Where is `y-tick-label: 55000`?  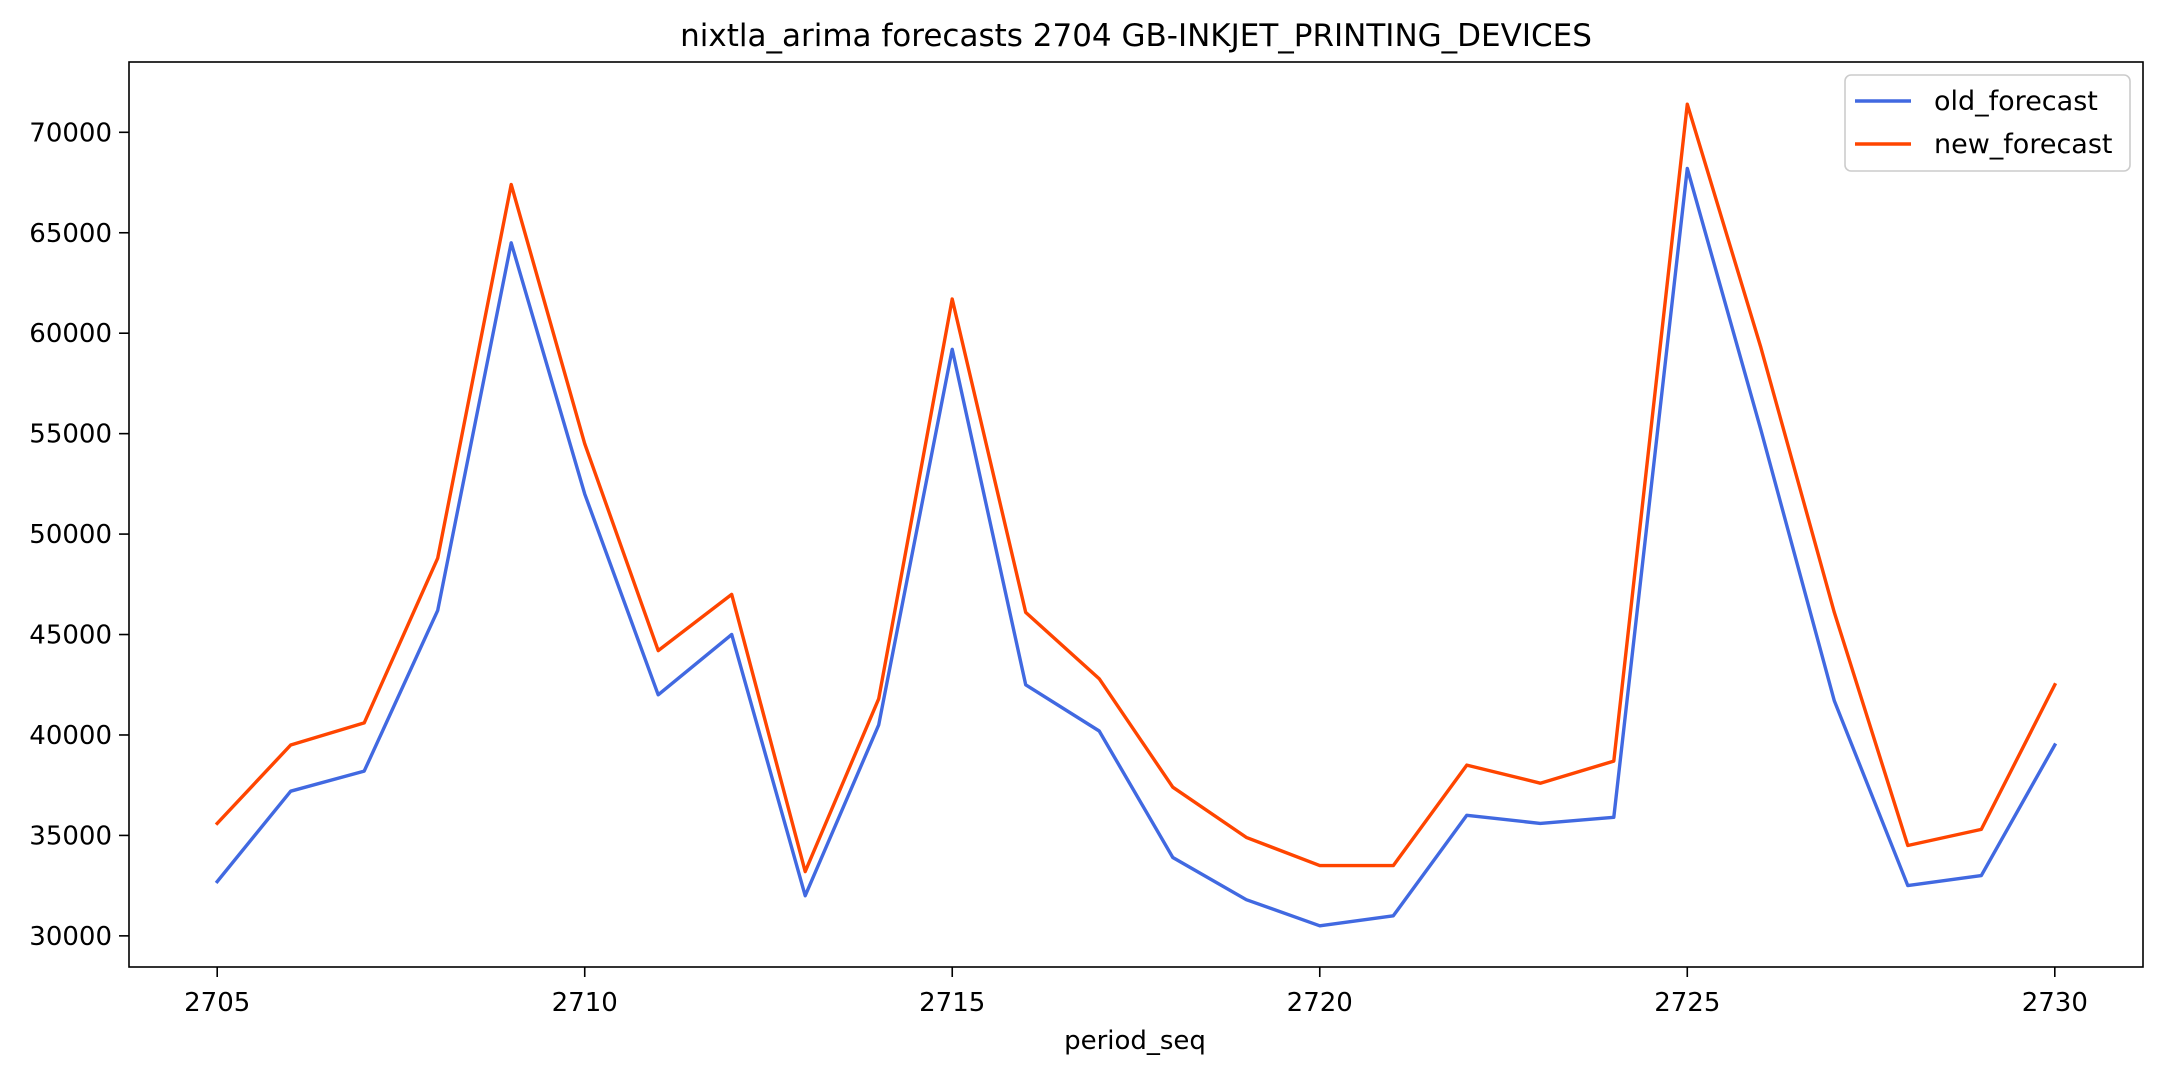 y-tick-label: 55000 is located at coordinates (70, 435).